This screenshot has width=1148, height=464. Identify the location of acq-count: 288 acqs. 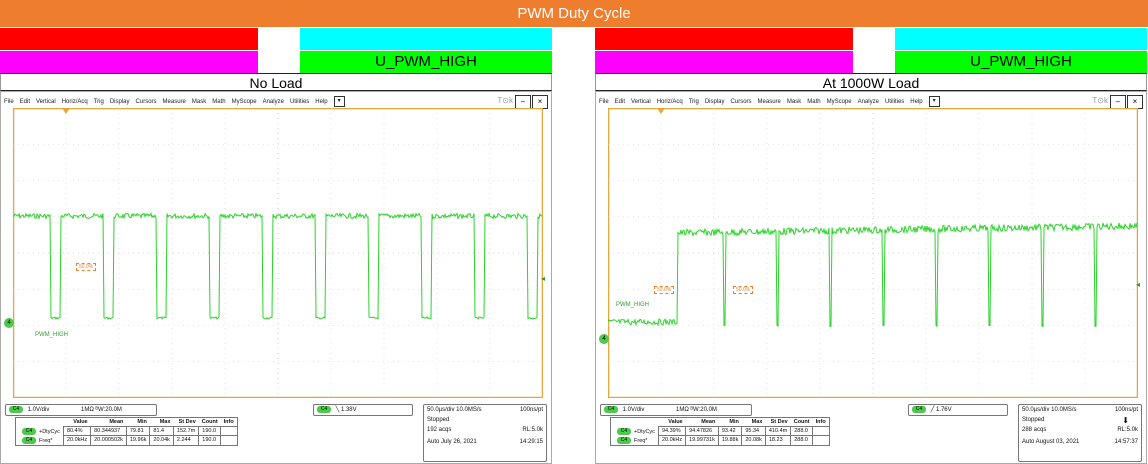
(1034, 430).